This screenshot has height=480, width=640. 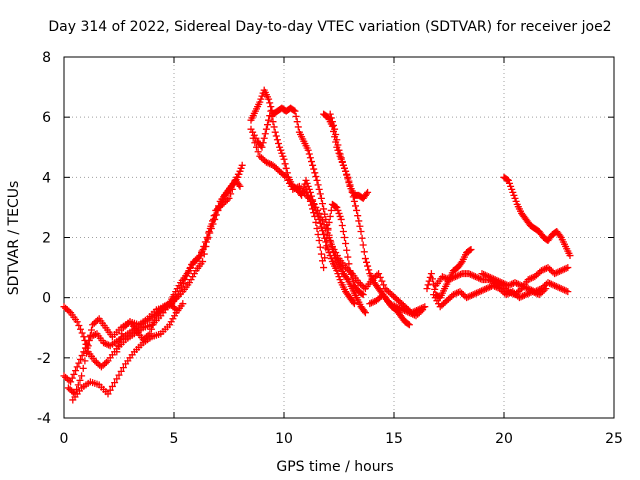 I want to click on series-track-l, so click(x=396, y=305).